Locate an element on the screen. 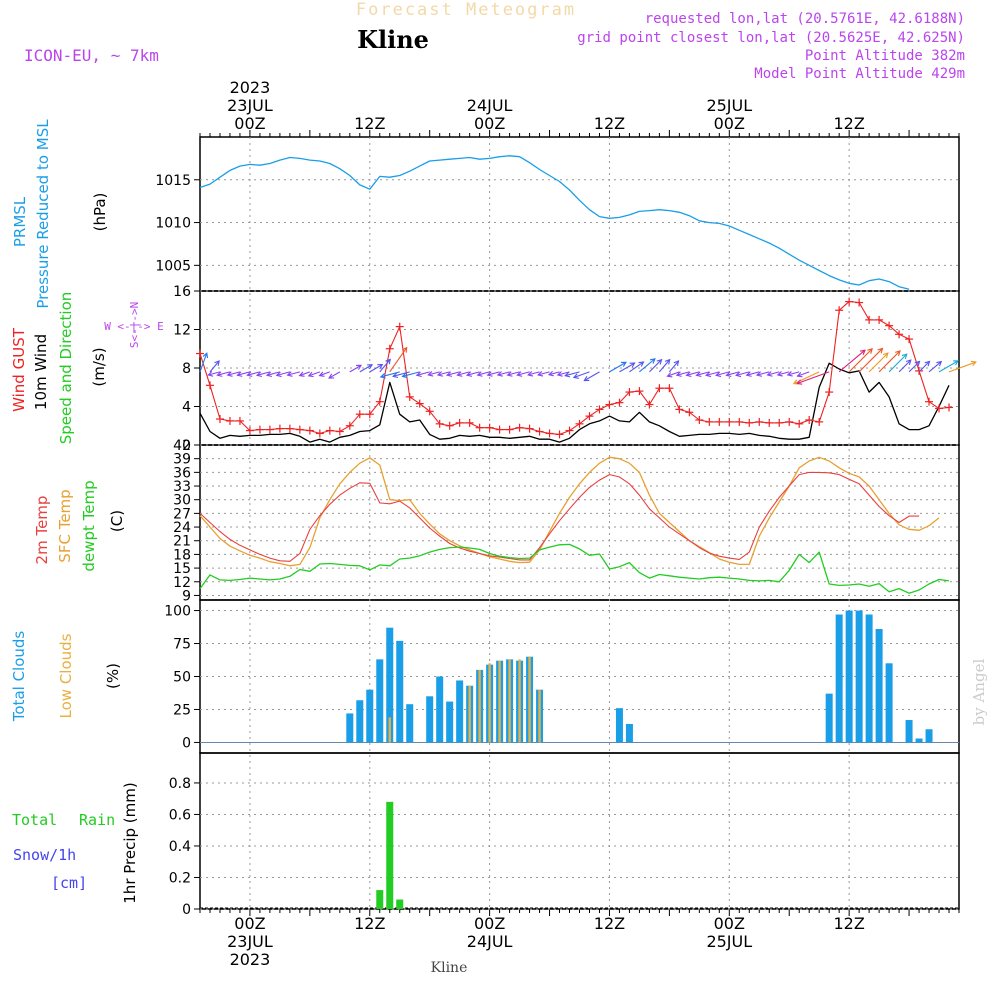 This screenshot has width=1000, height=1000. forecast-title: Forecast Meteogram is located at coordinates (466, 10).